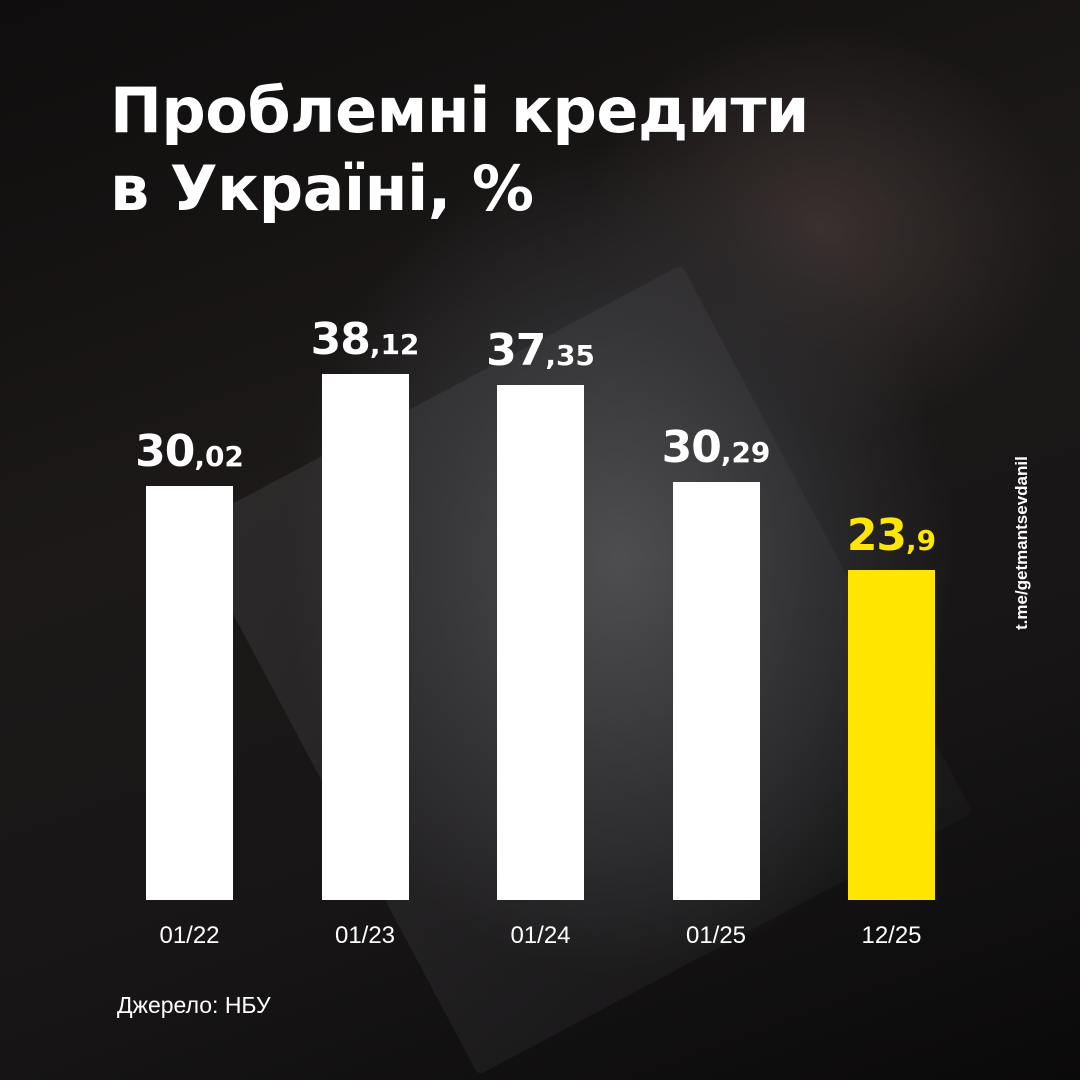 The image size is (1080, 1080). Describe the element at coordinates (340, 339) in the screenshot. I see `value-integer: 38` at that location.